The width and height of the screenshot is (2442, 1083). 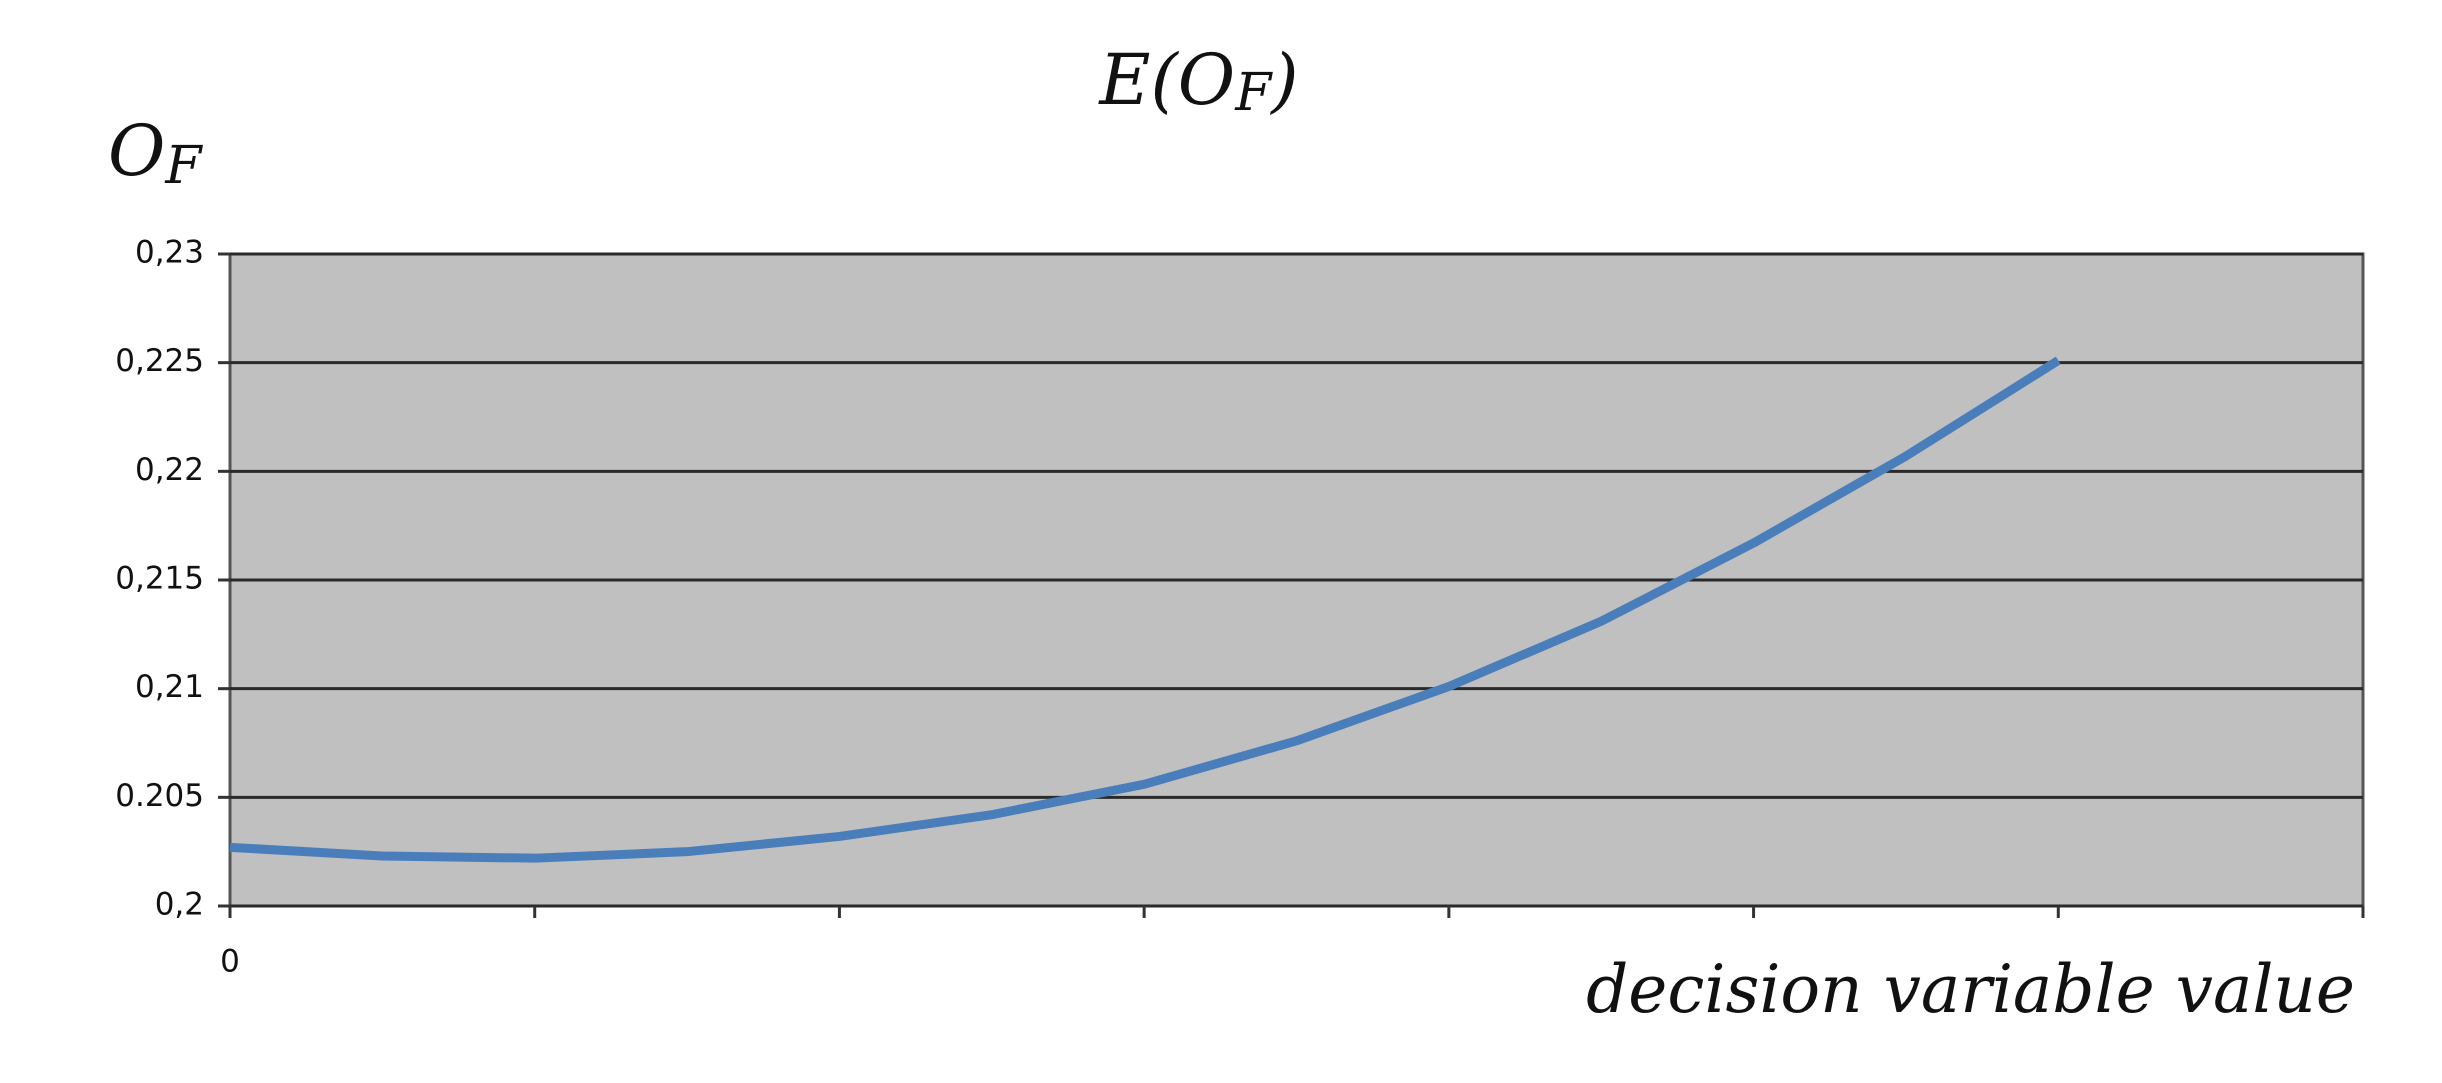 What do you see at coordinates (159, 579) in the screenshot?
I see `y-tick-label: 0,215` at bounding box center [159, 579].